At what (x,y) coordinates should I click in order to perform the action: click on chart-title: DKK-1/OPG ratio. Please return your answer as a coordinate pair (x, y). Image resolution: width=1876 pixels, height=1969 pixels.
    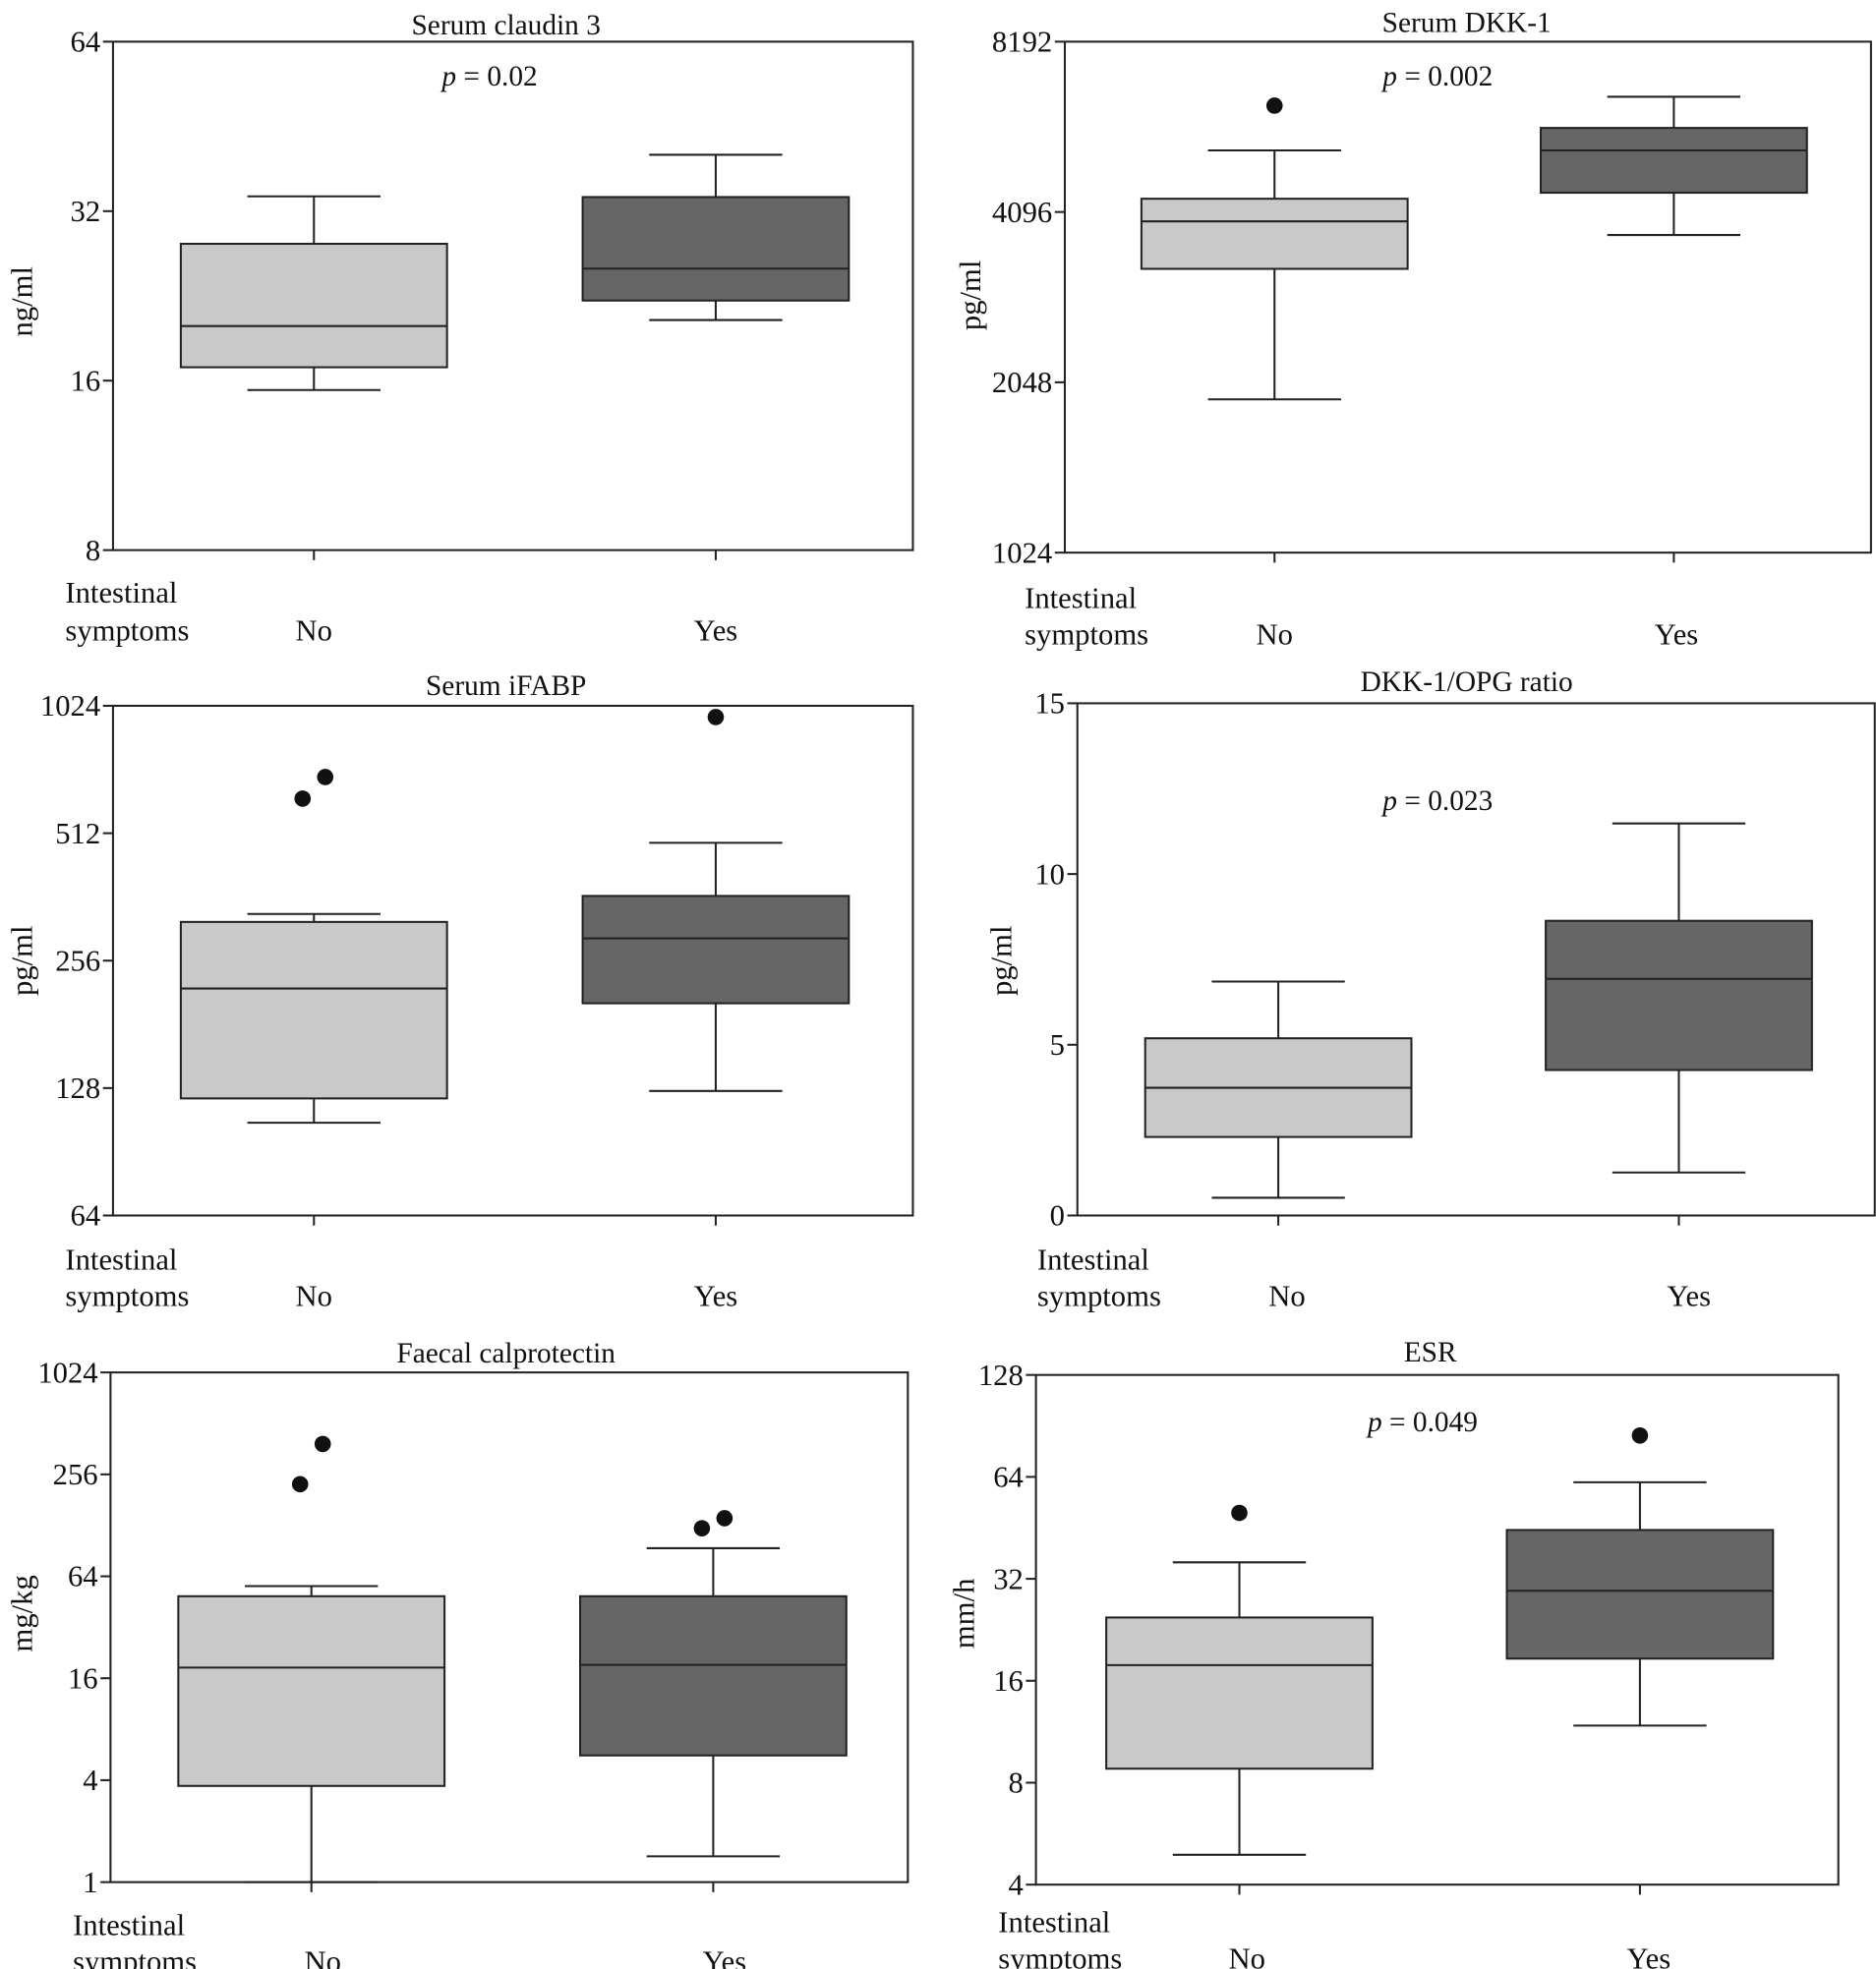
    Looking at the image, I should click on (1467, 682).